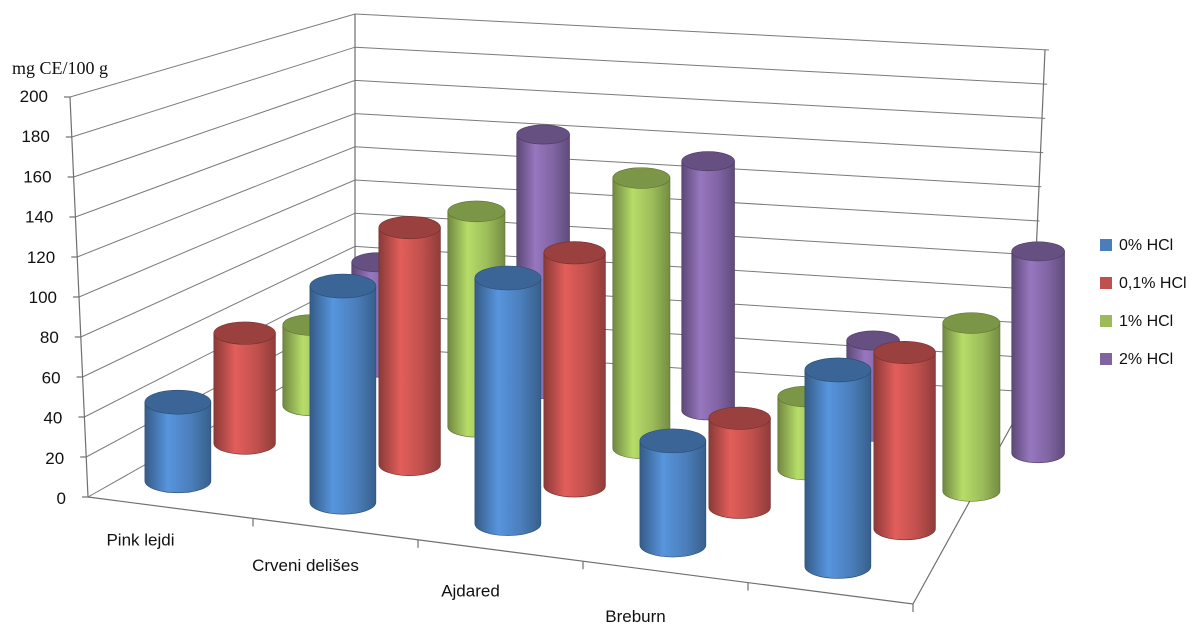  I want to click on legend-item: 1% HCl, so click(1136, 321).